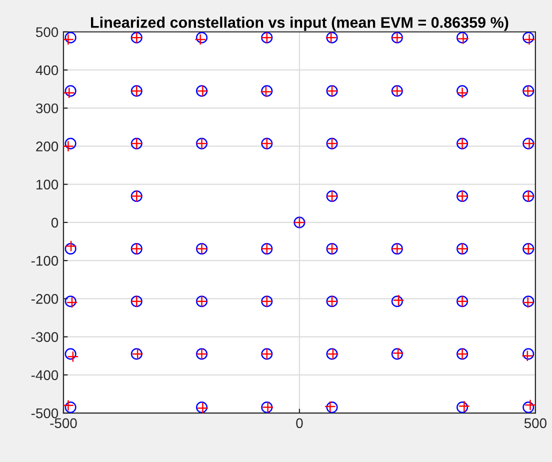 This screenshot has width=552, height=462. What do you see at coordinates (299, 423) in the screenshot?
I see `x-tick-label: 0` at bounding box center [299, 423].